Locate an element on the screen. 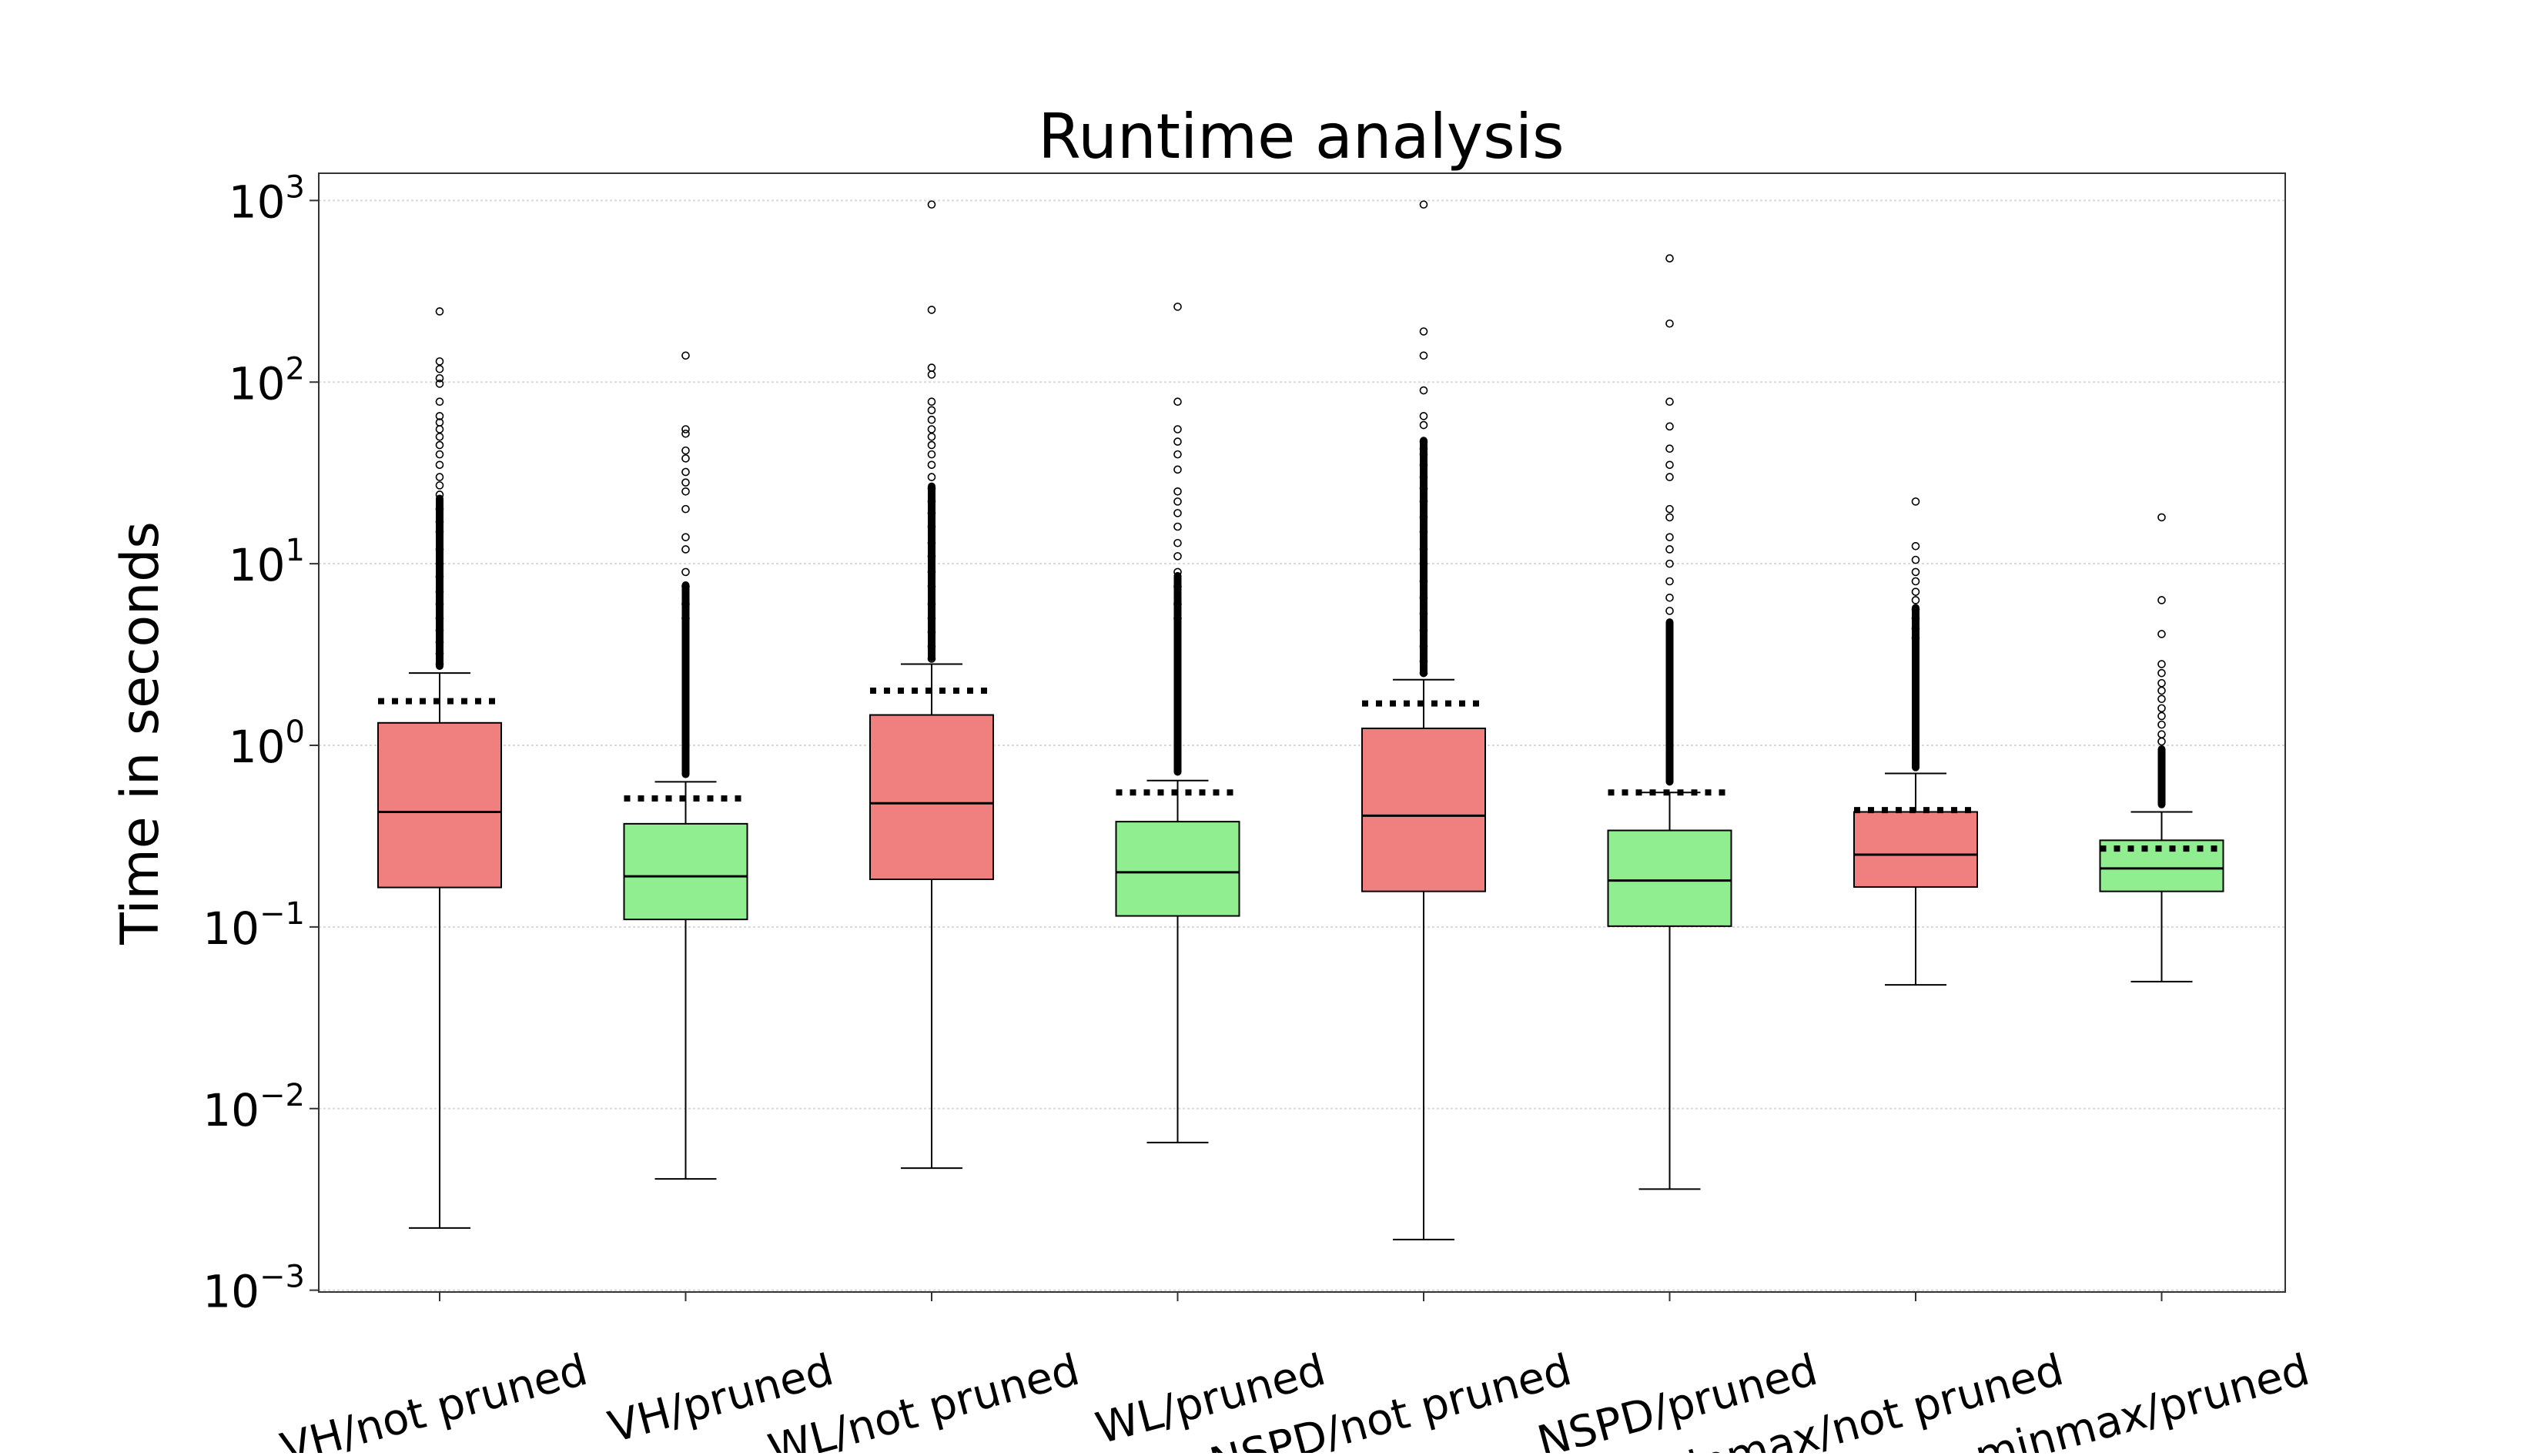  chart-title: Runtime analysis is located at coordinates (1301, 136).